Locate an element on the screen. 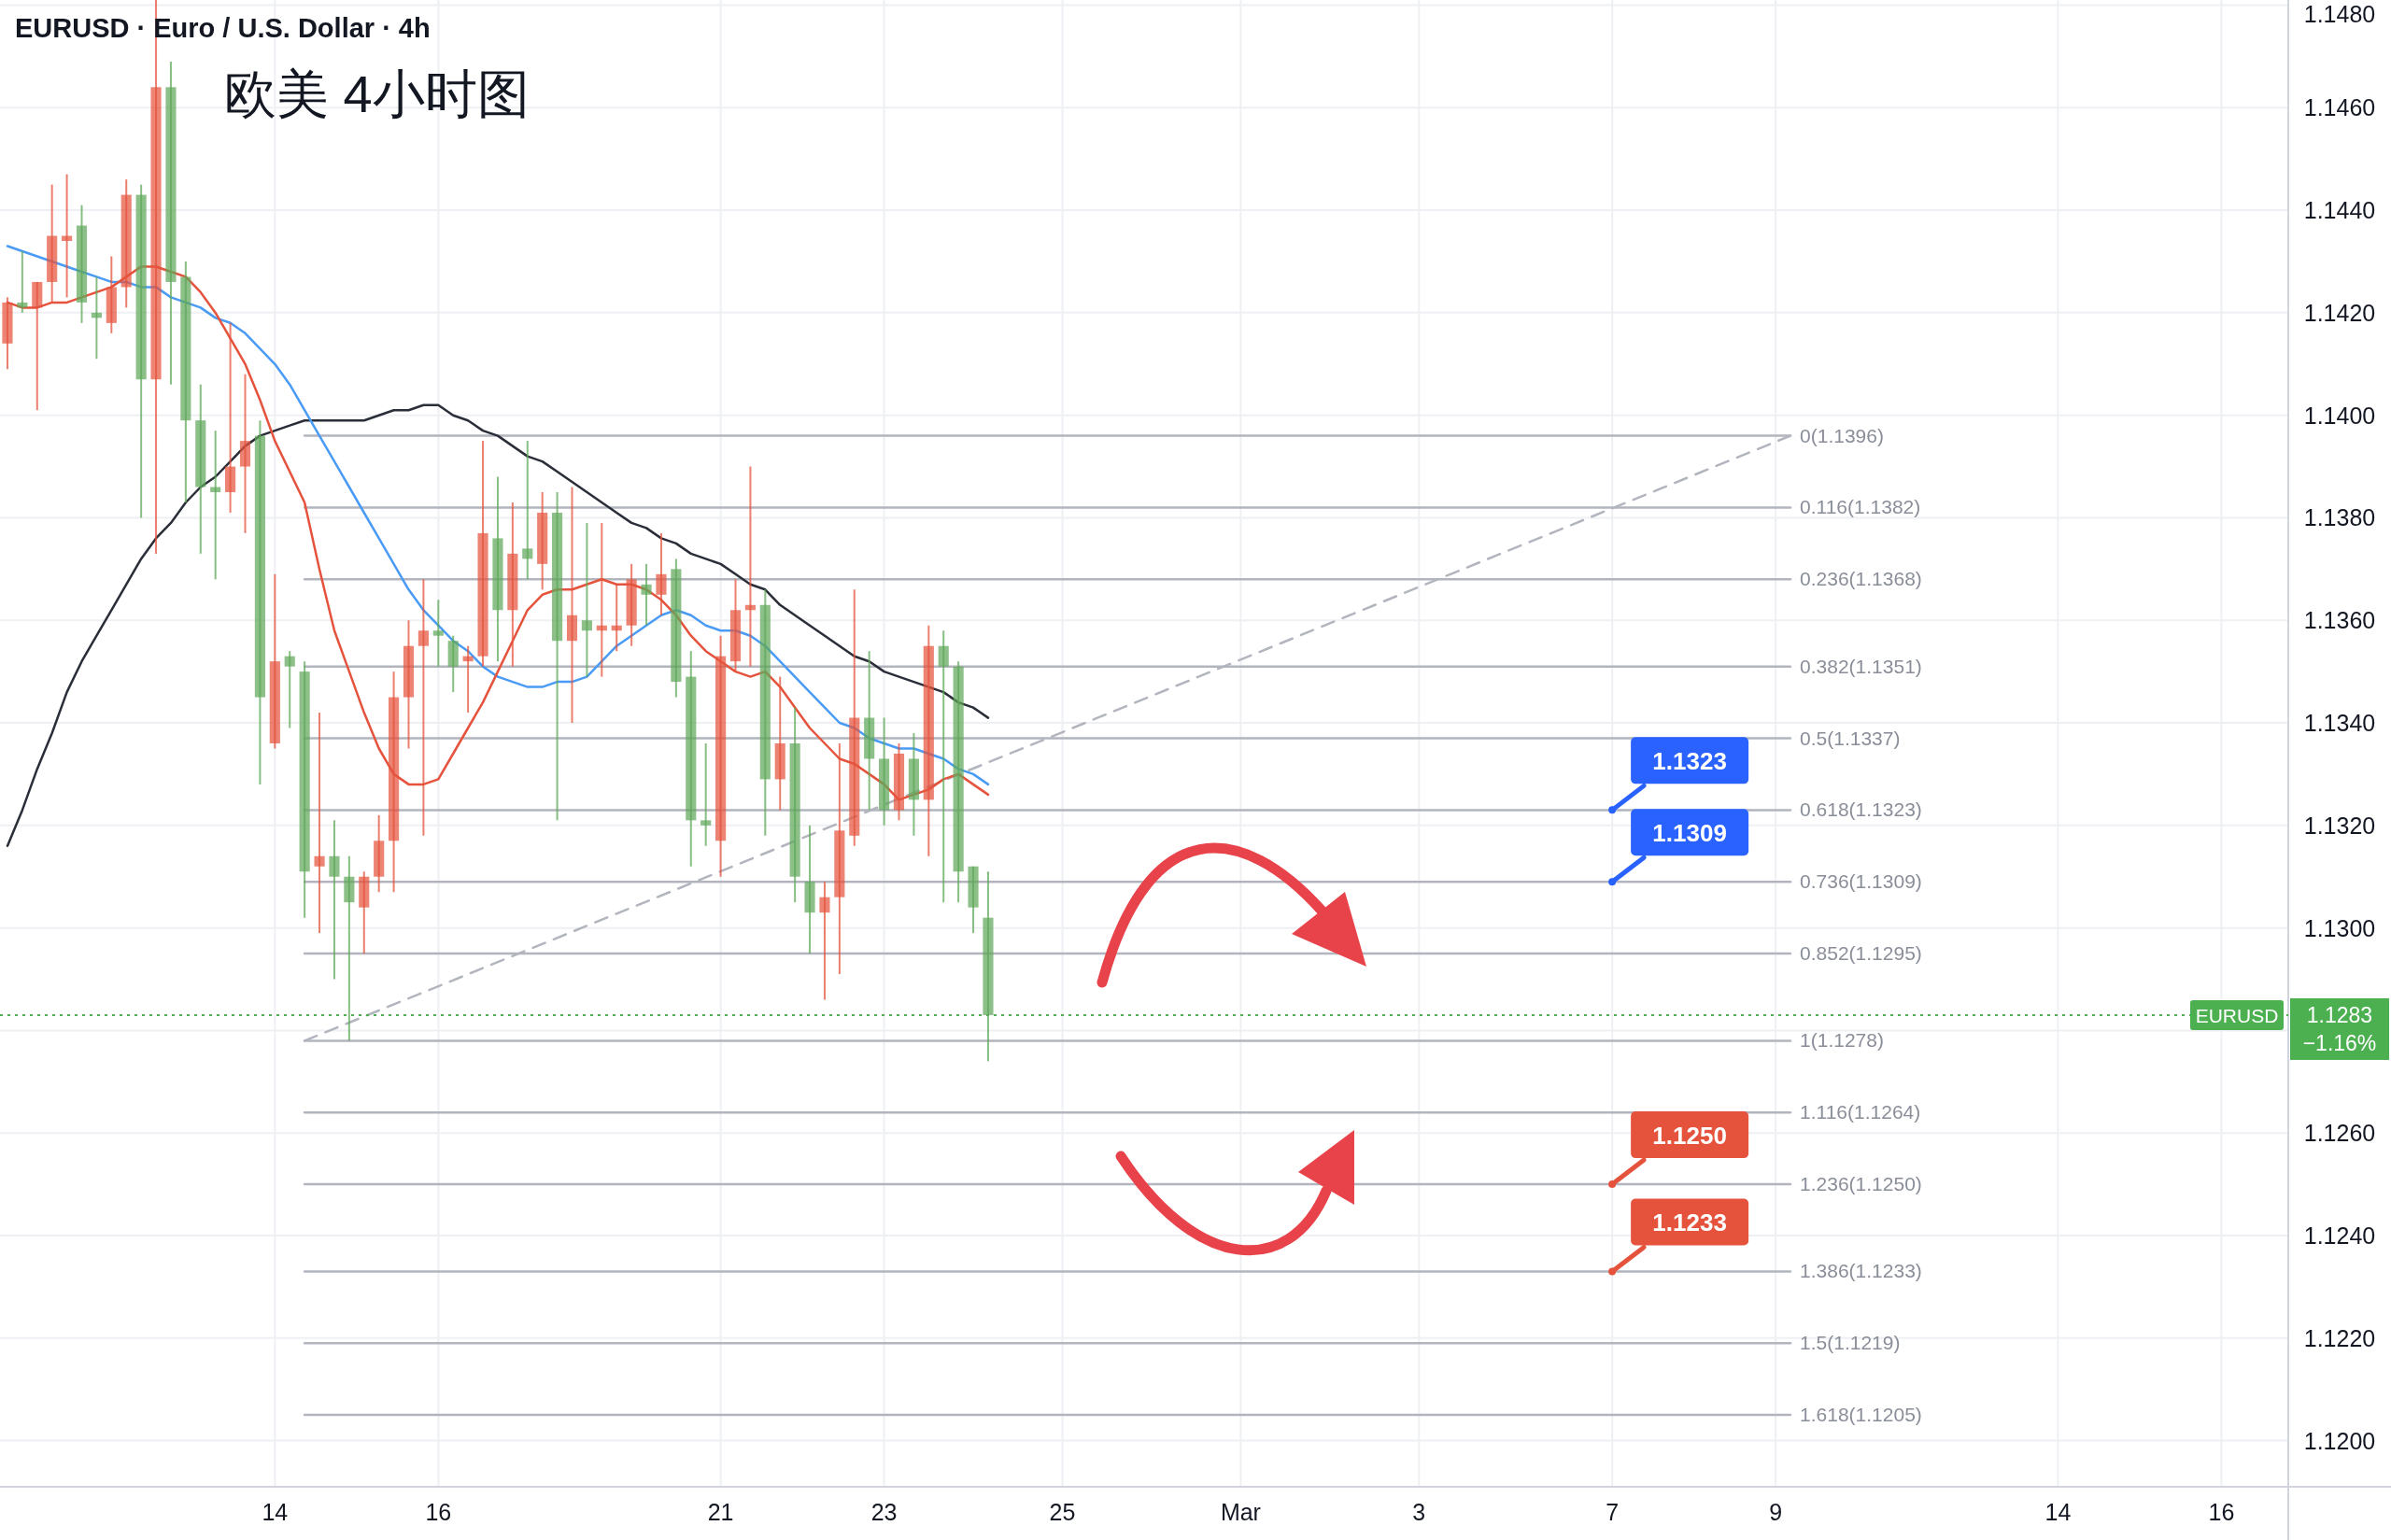 This screenshot has height=1540, width=2391. y-tick-label: 1.1340 is located at coordinates (2339, 723).